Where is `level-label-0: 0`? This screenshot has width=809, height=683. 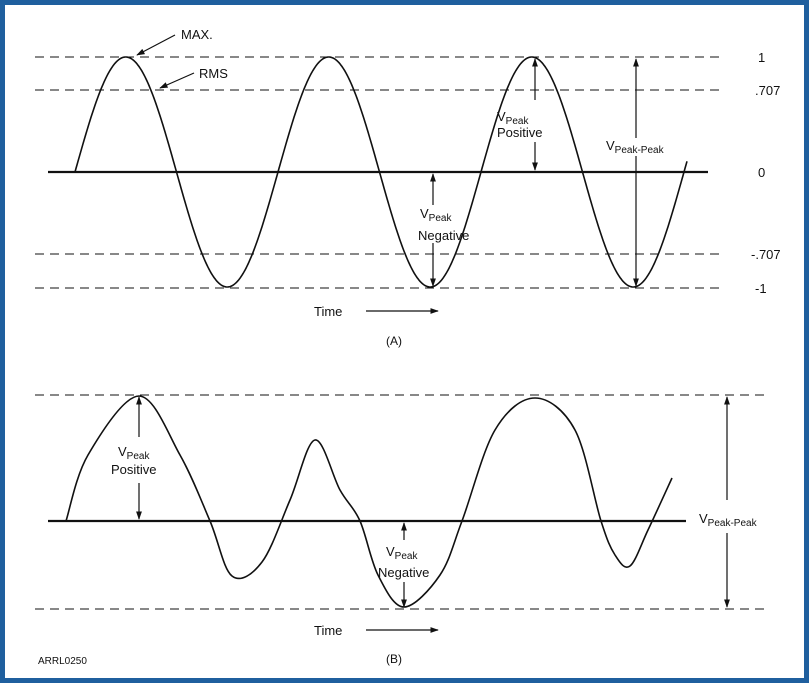 level-label-0: 0 is located at coordinates (761, 172).